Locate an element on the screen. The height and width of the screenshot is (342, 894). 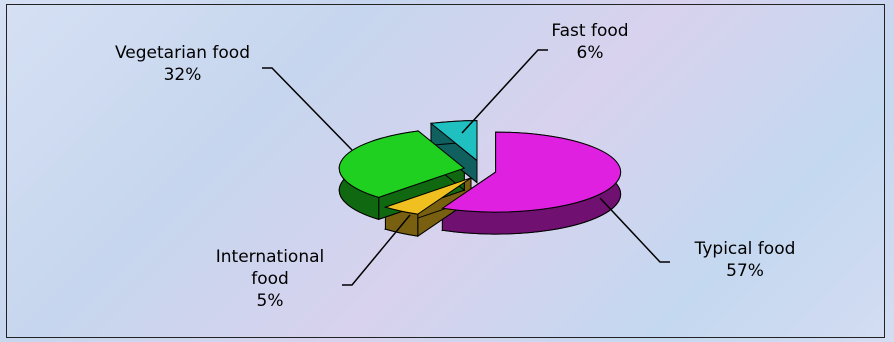
slice-label: Typical food 57% is located at coordinates (745, 260).